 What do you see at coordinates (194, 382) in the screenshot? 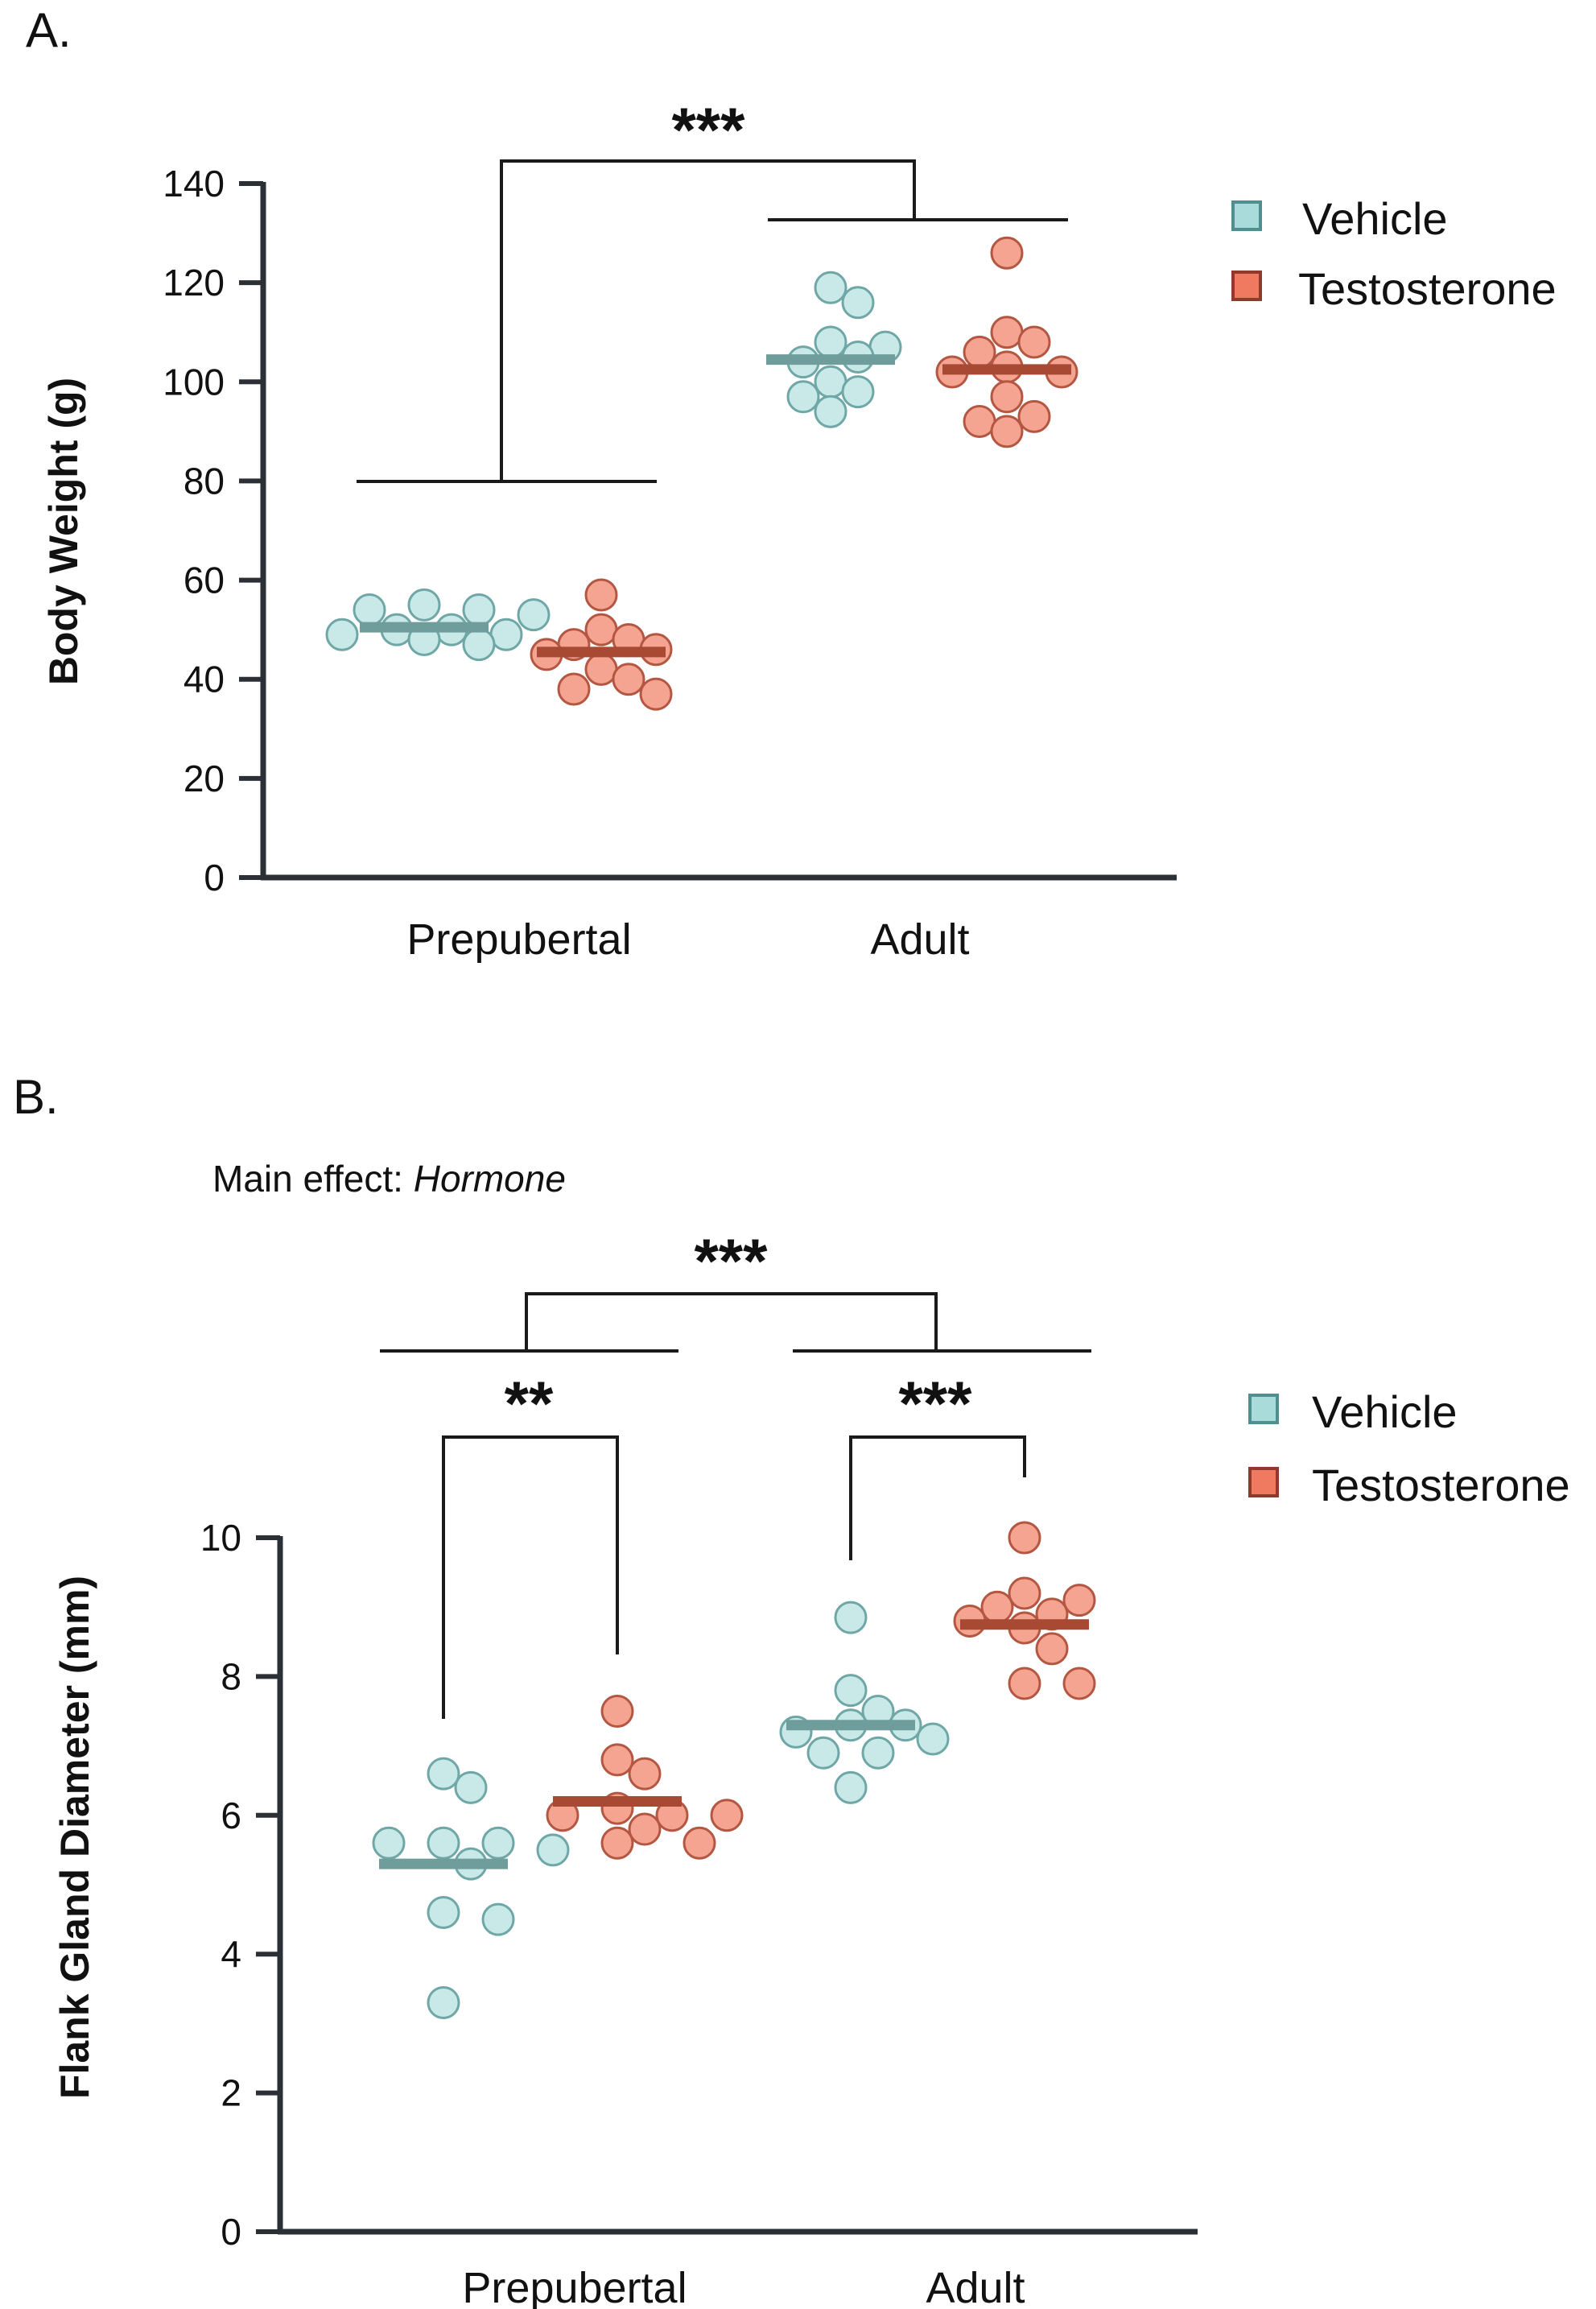
I see `panel-a-y-tick-label-100: 100` at bounding box center [194, 382].